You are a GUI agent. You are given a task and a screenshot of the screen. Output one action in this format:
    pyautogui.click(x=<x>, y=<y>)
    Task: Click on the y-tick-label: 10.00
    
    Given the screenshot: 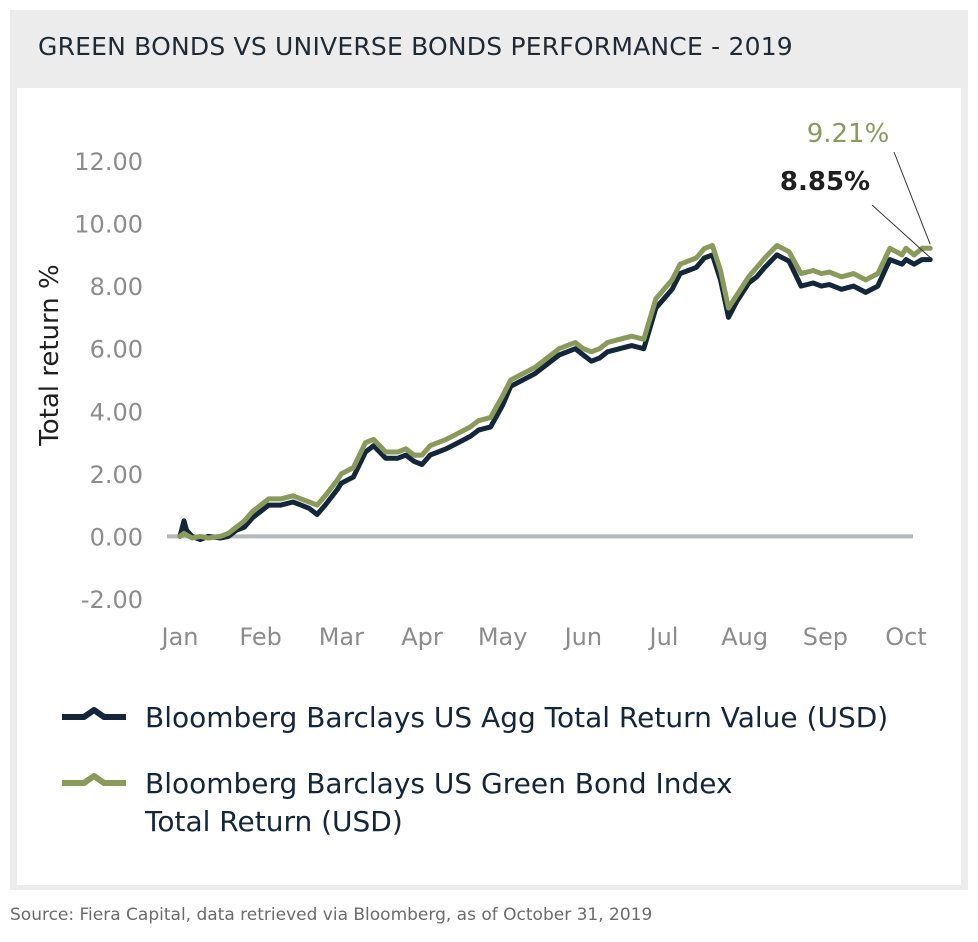 What is the action you would take?
    pyautogui.click(x=108, y=225)
    